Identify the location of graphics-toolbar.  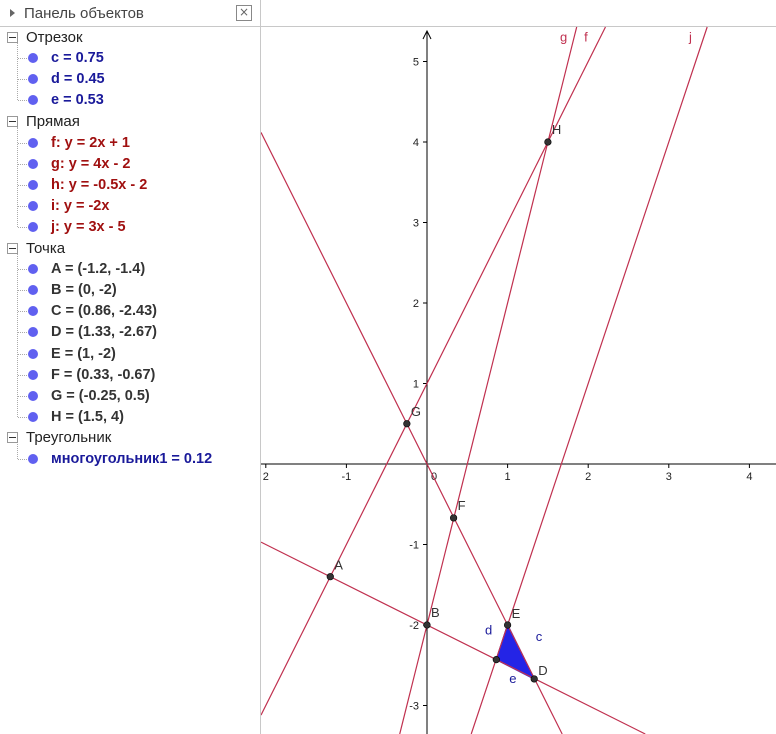
(518, 13).